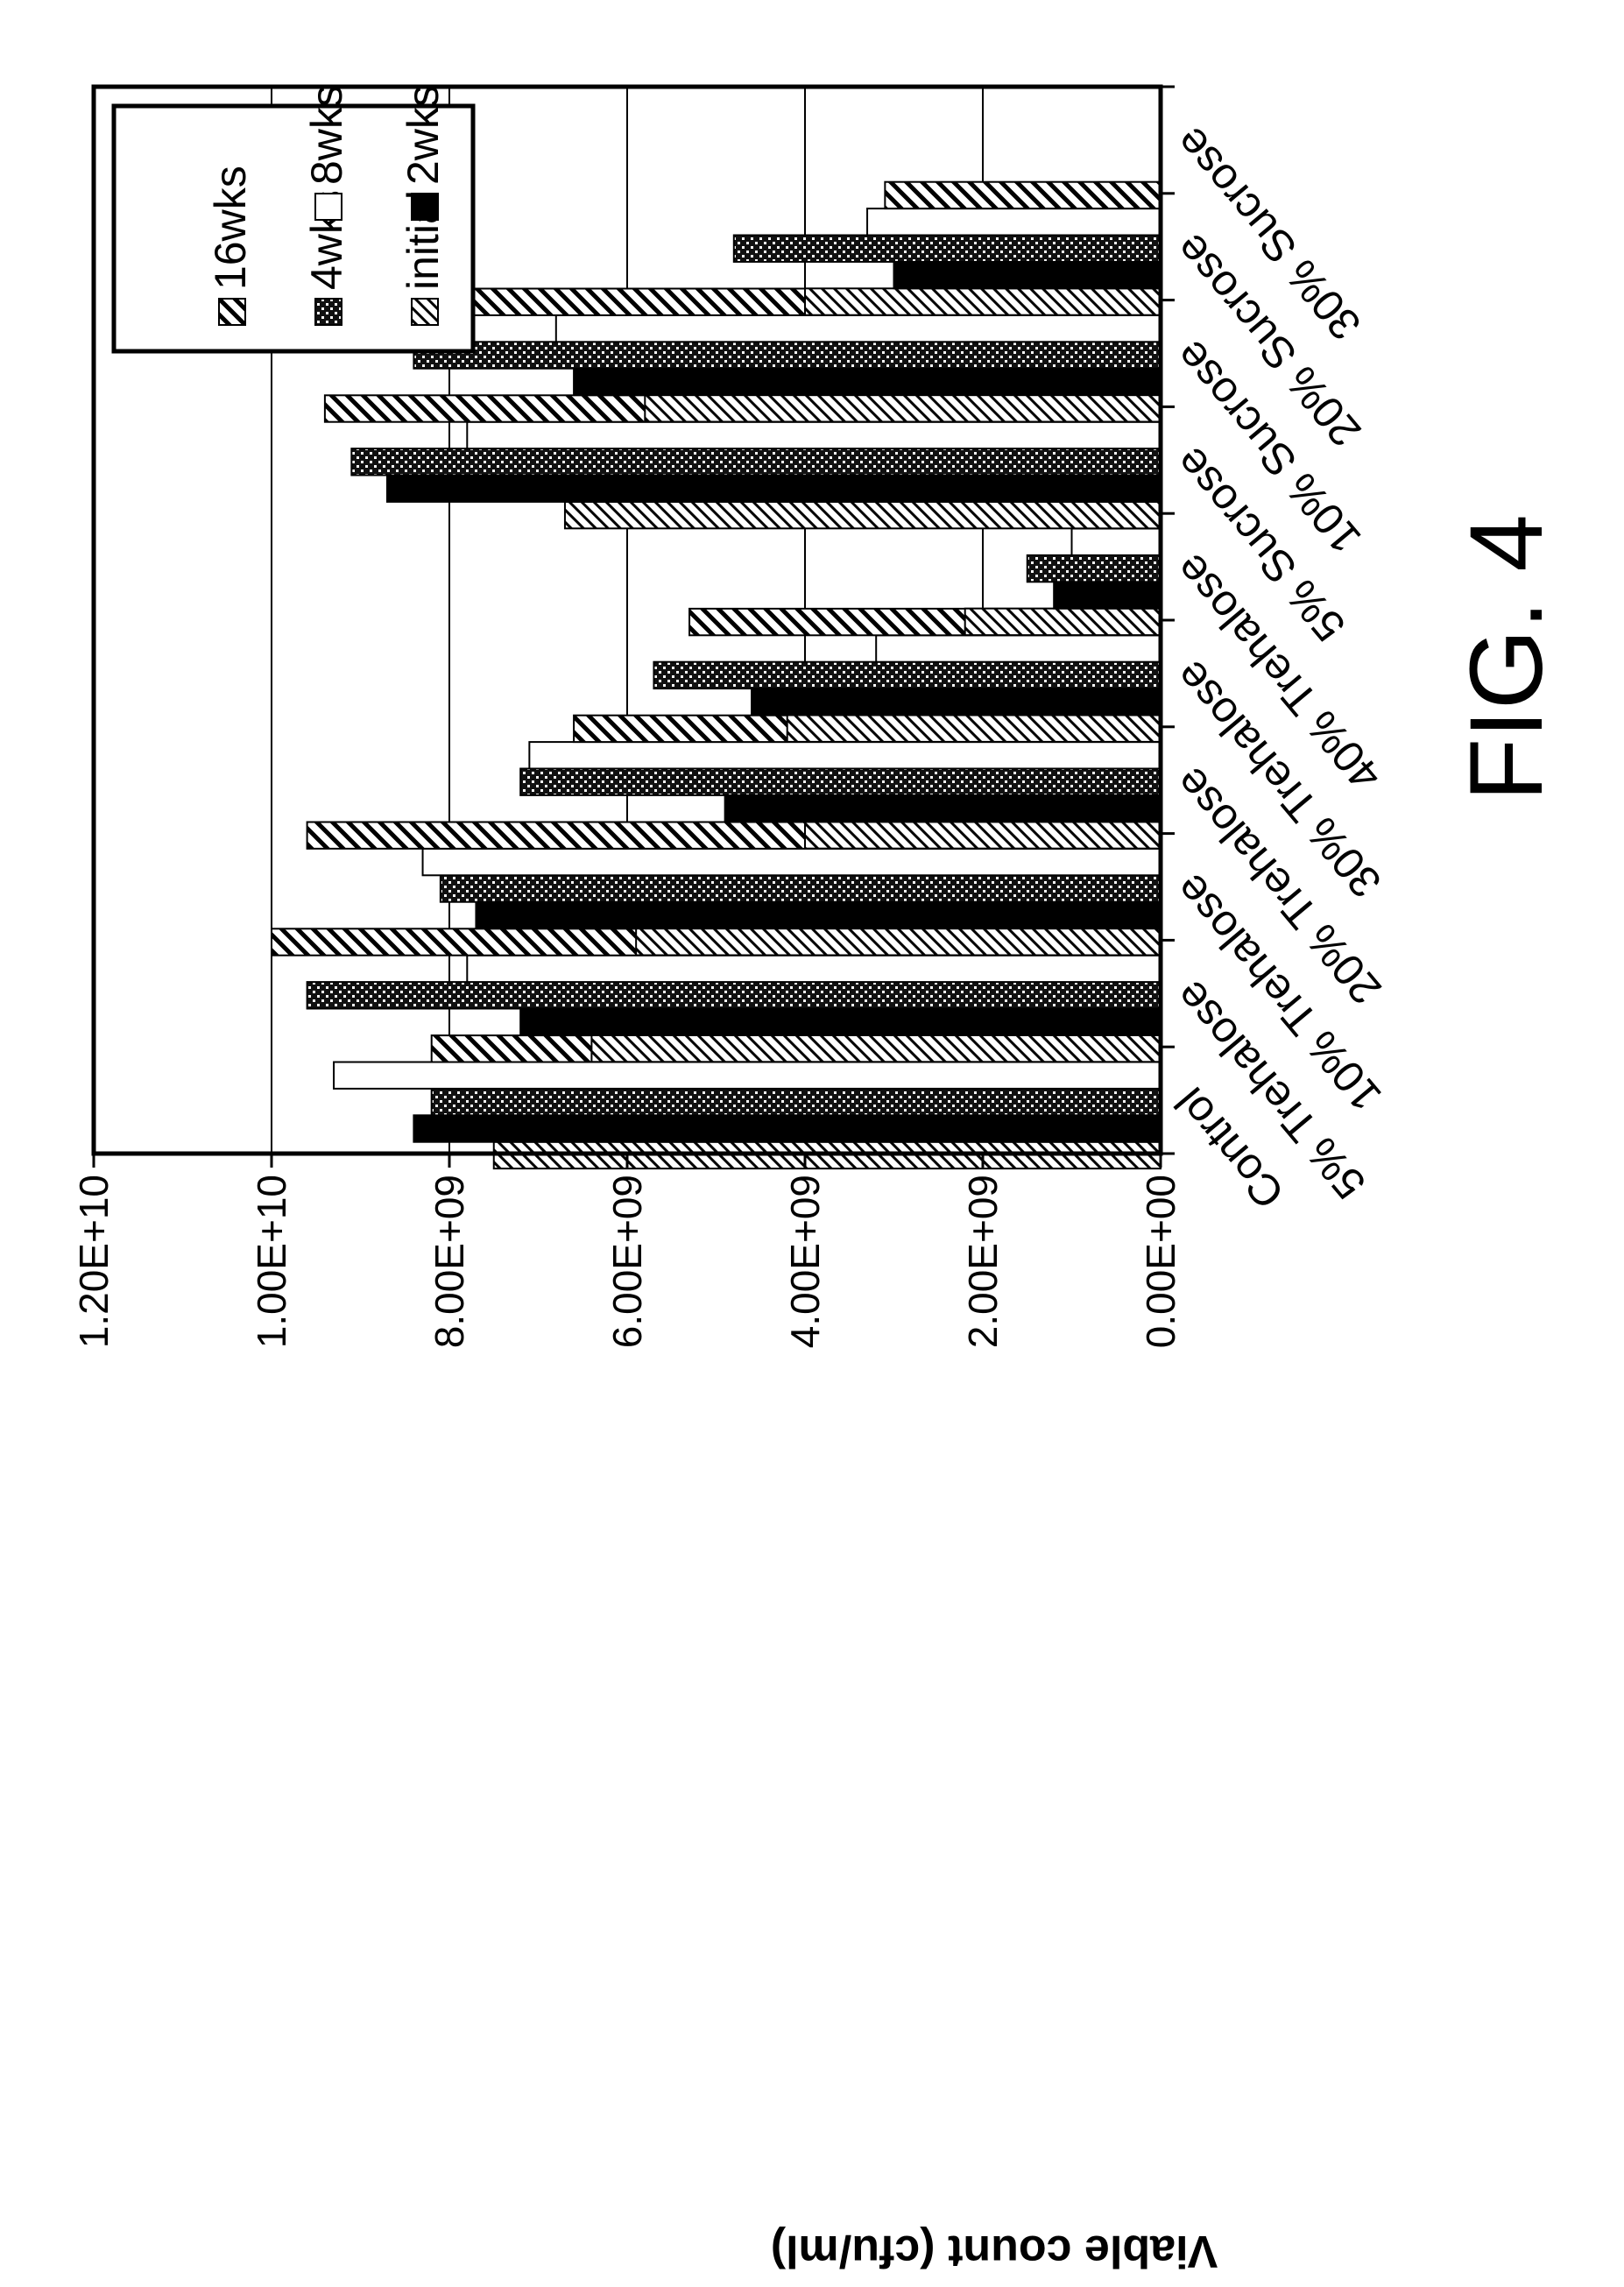  Describe the element at coordinates (425, 207) in the screenshot. I see `legend-swatch-2wks` at that location.